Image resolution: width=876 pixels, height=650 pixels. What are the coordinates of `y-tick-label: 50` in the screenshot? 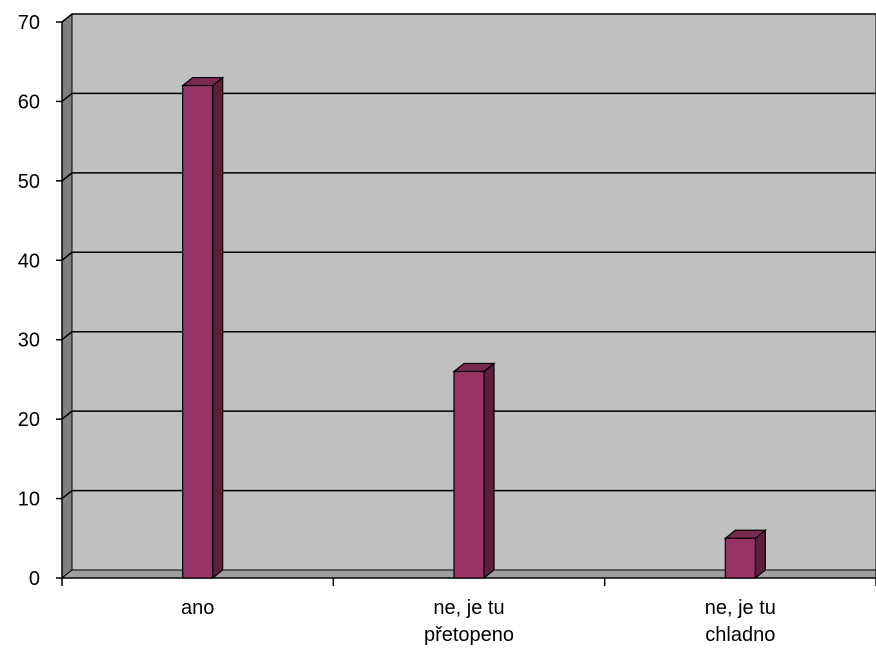 It's located at (29, 182).